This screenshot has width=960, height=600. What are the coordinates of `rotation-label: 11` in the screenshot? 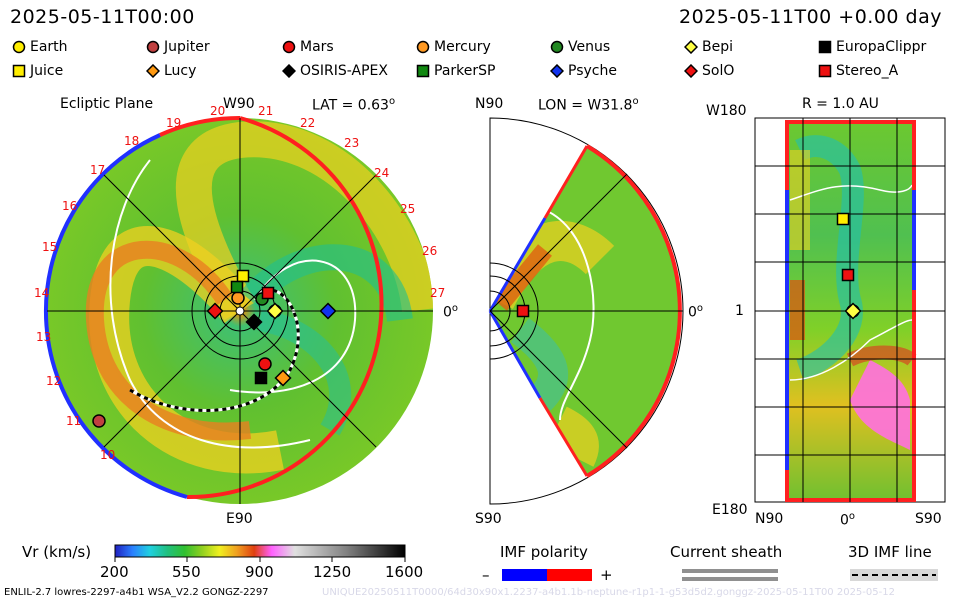 It's located at (74, 421).